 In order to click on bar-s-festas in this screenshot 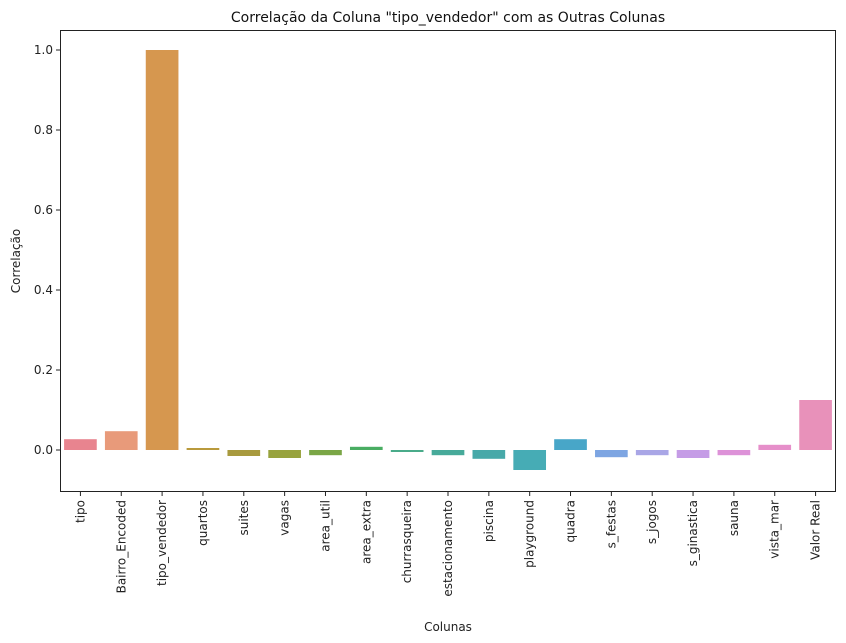, I will do `click(611, 454)`.